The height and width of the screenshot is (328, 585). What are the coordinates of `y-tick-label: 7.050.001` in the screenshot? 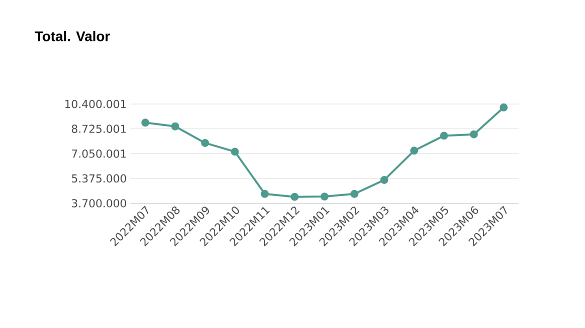 It's located at (99, 154).